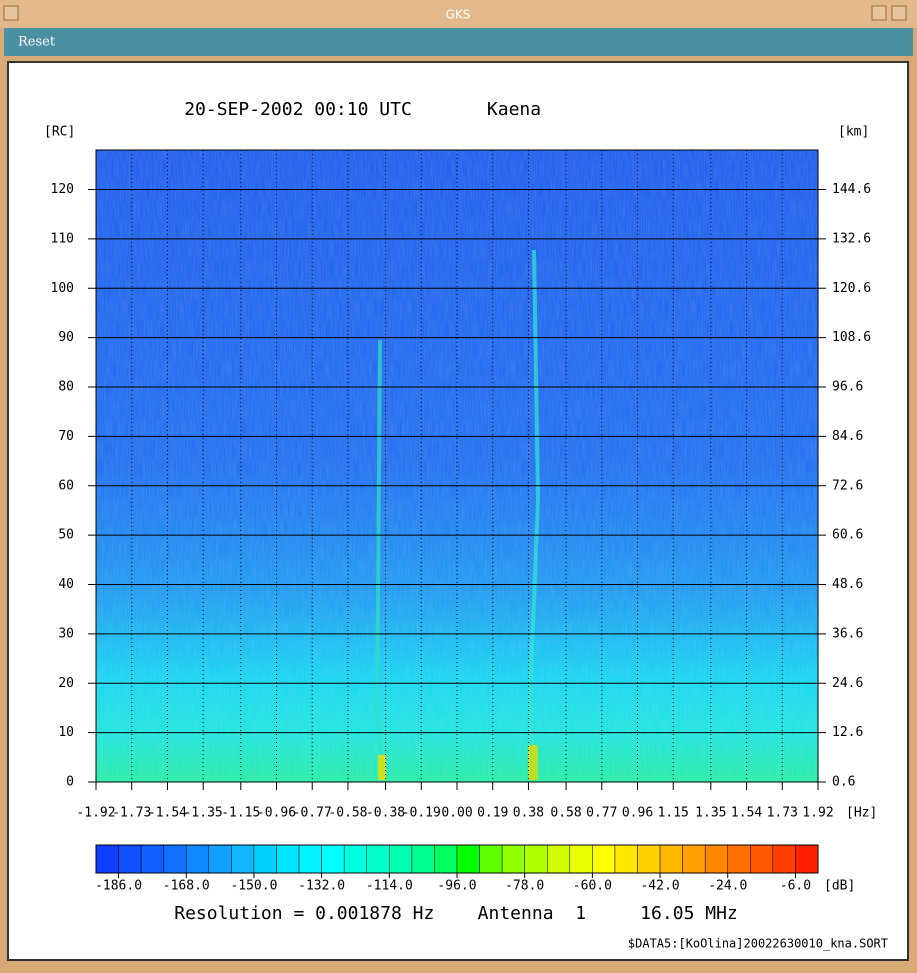  I want to click on y2-axis-label: [km], so click(853, 132).